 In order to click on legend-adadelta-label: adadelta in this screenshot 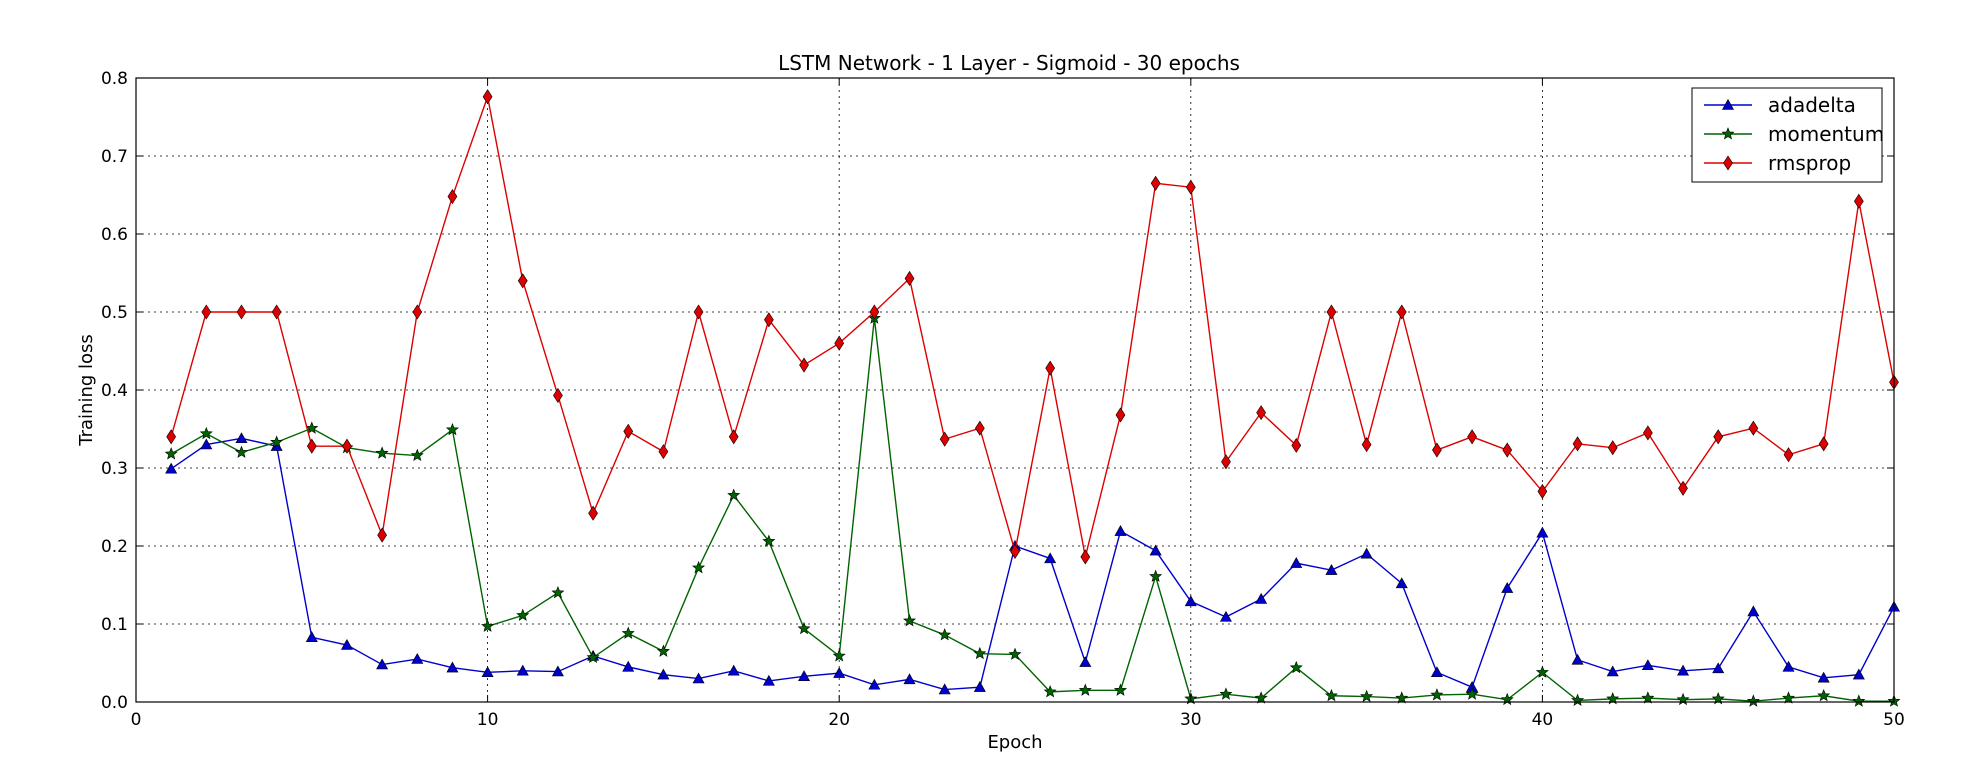, I will do `click(1812, 105)`.